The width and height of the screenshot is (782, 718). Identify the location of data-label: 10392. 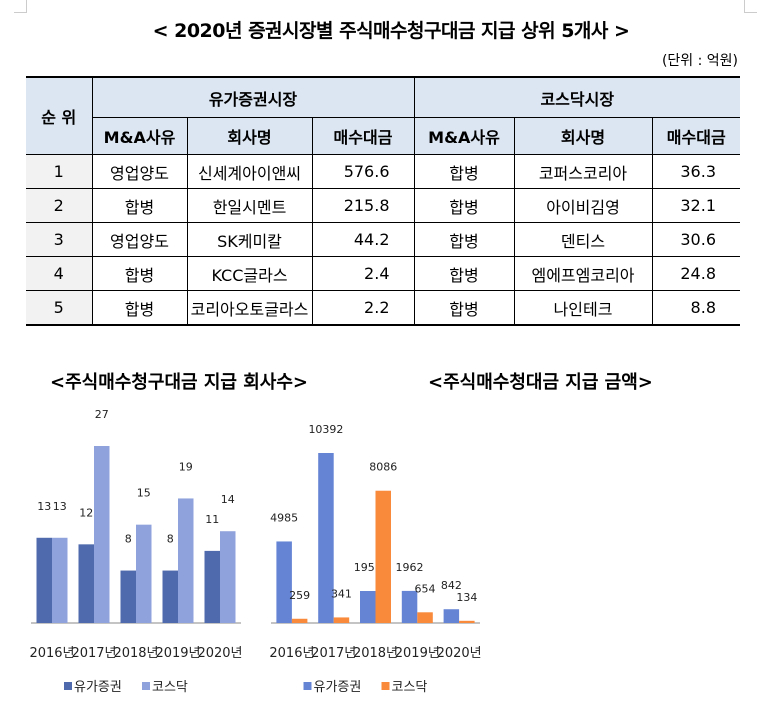
(325, 429).